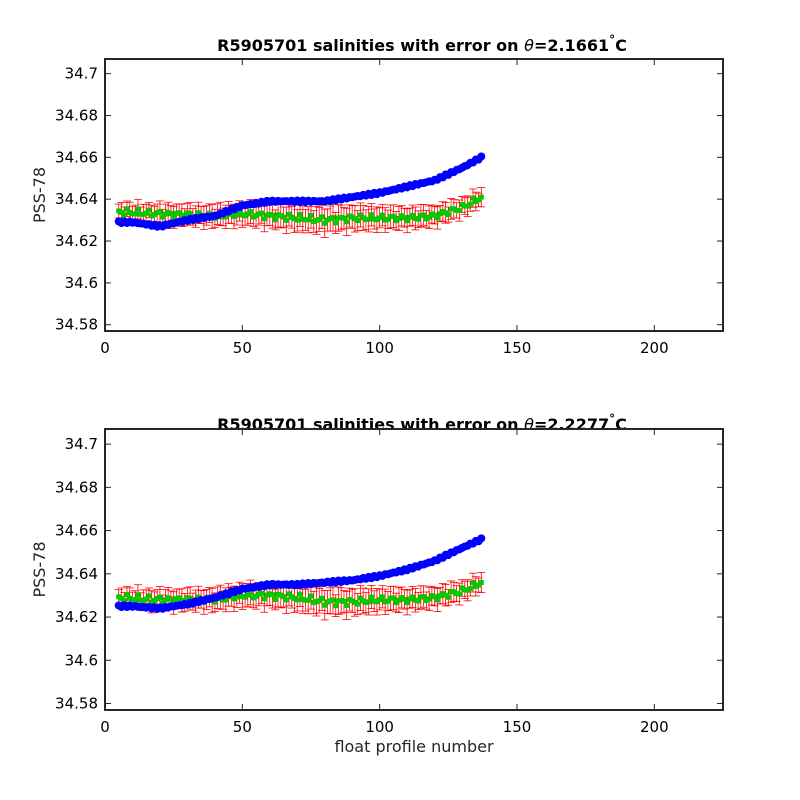  What do you see at coordinates (571, 424) in the screenshot?
I see `theta-value: =2.2277` at bounding box center [571, 424].